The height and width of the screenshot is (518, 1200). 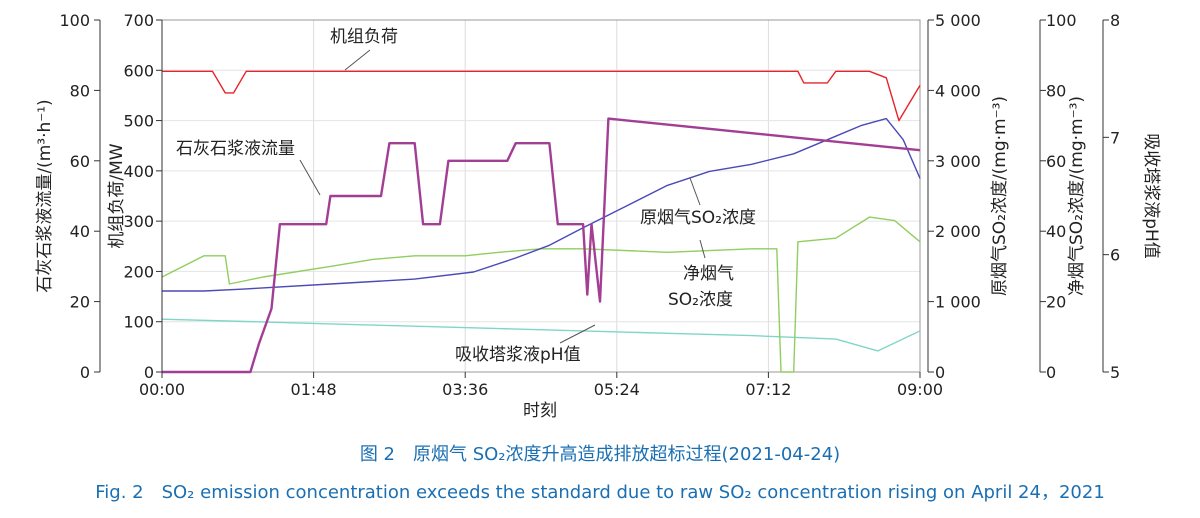 What do you see at coordinates (1151, 196) in the screenshot?
I see `axis-ph-label: 吸收塔浆液pH值` at bounding box center [1151, 196].